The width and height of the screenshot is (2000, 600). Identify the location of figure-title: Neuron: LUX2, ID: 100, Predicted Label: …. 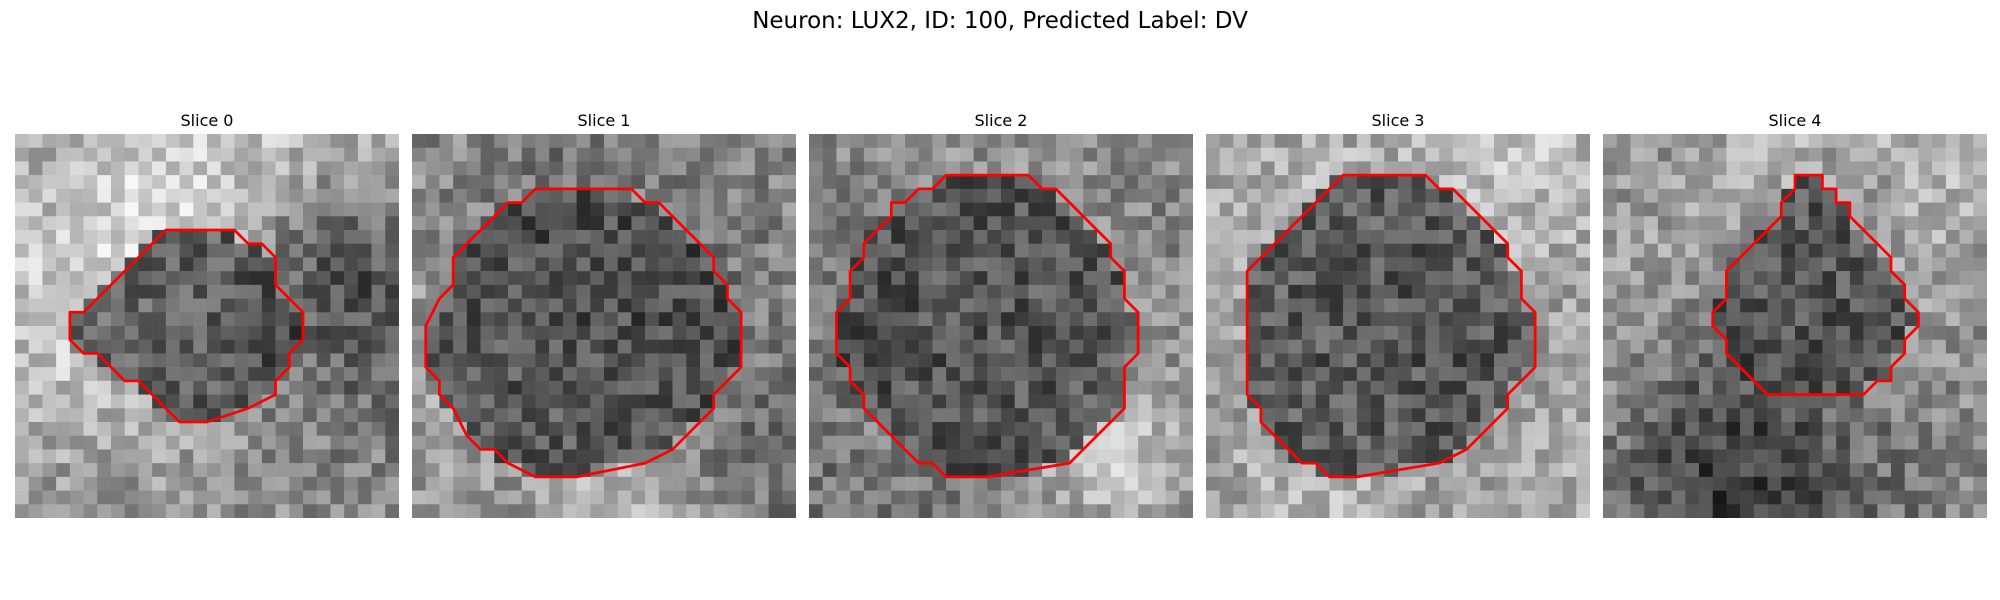
(1000, 21).